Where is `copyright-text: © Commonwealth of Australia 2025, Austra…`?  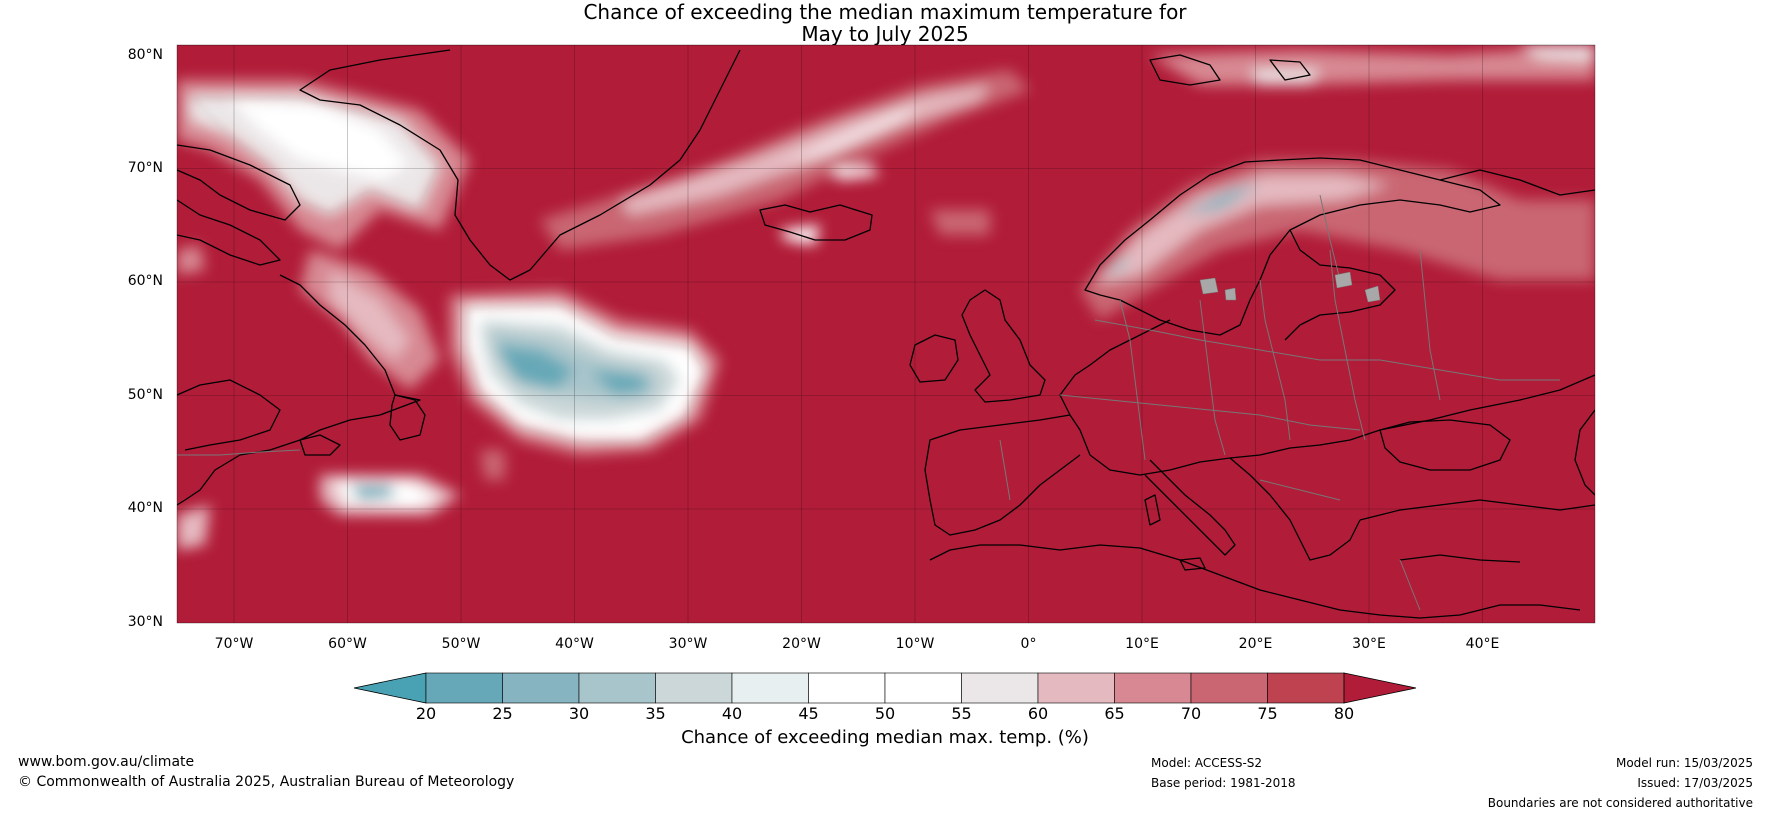
copyright-text: © Commonwealth of Australia 2025, Austra… is located at coordinates (266, 782).